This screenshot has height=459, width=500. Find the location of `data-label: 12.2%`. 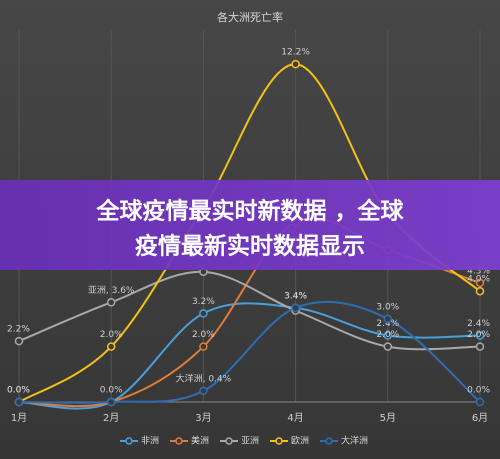

data-label: 12.2% is located at coordinates (295, 53).